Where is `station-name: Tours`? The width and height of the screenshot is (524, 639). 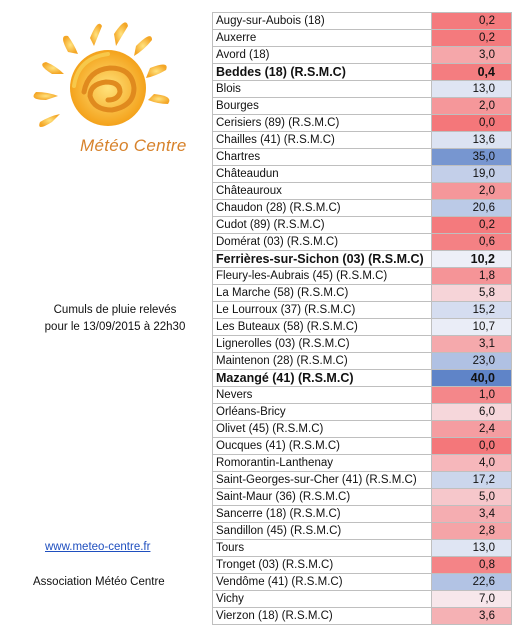 station-name: Tours is located at coordinates (322, 548).